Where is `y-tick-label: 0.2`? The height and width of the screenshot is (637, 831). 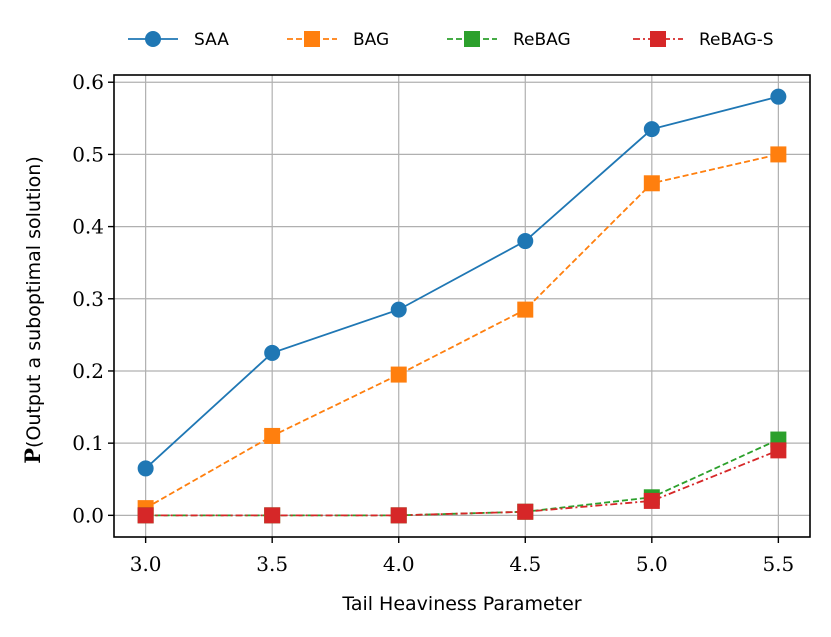 y-tick-label: 0.2 is located at coordinates (88, 371).